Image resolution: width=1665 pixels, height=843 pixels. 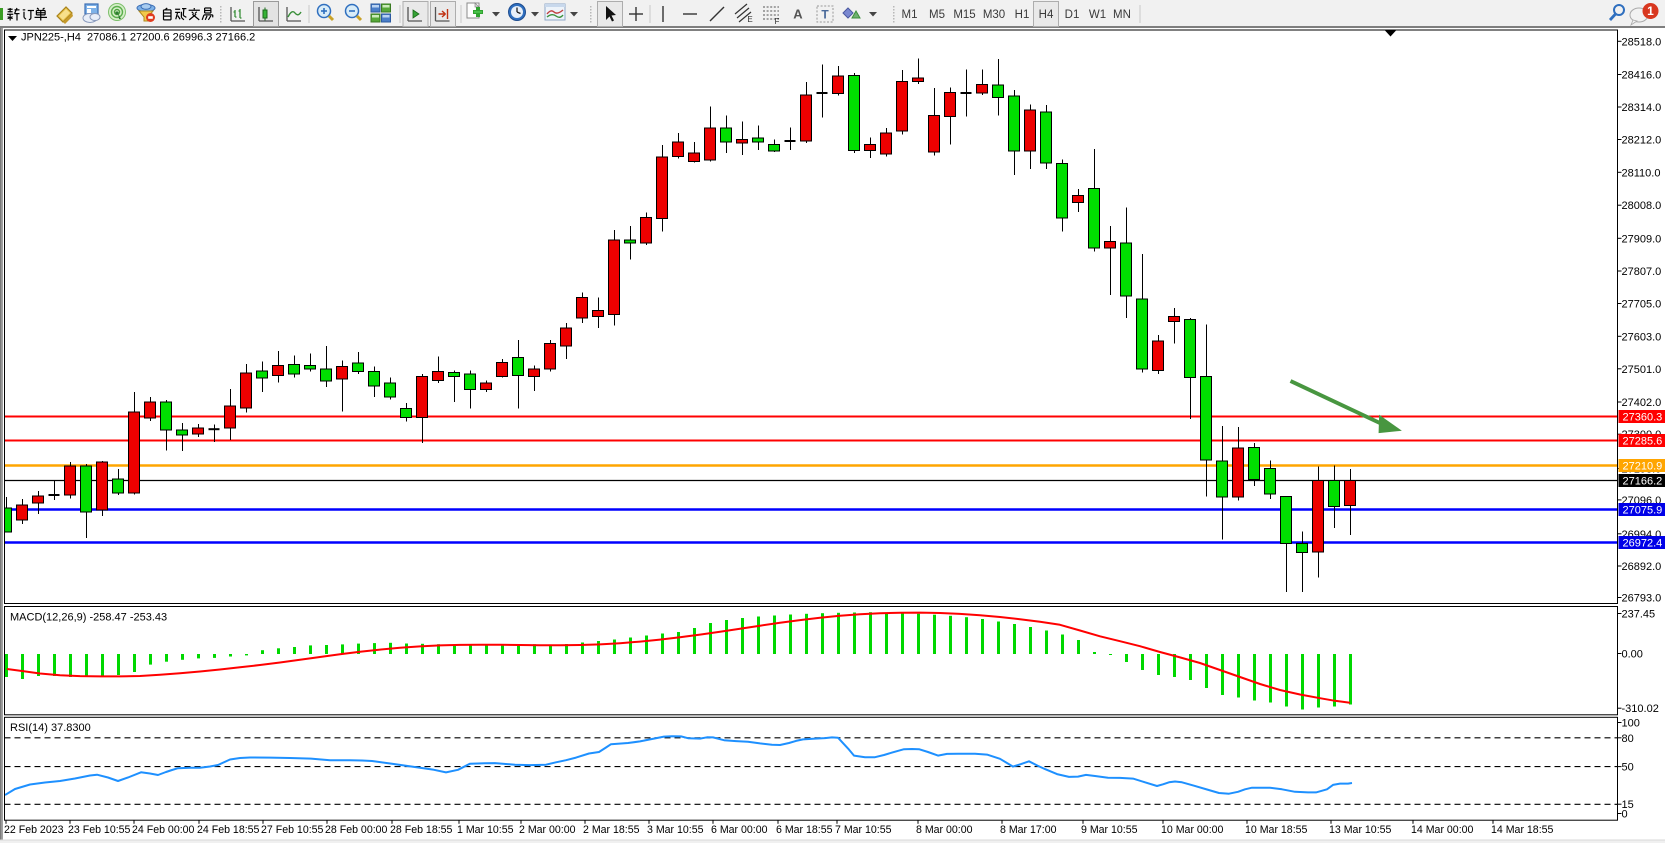 What do you see at coordinates (1632, 655) in the screenshot?
I see `svg-text: 0.00` at bounding box center [1632, 655].